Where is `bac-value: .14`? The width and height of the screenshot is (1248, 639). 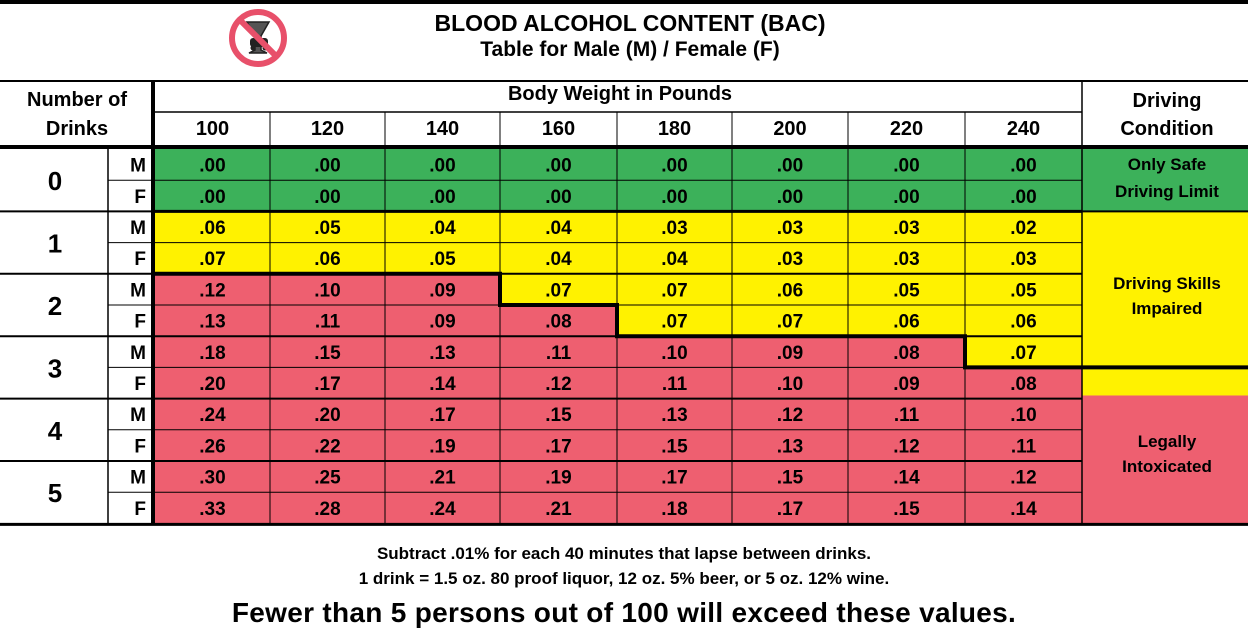 bac-value: .14 is located at coordinates (906, 478).